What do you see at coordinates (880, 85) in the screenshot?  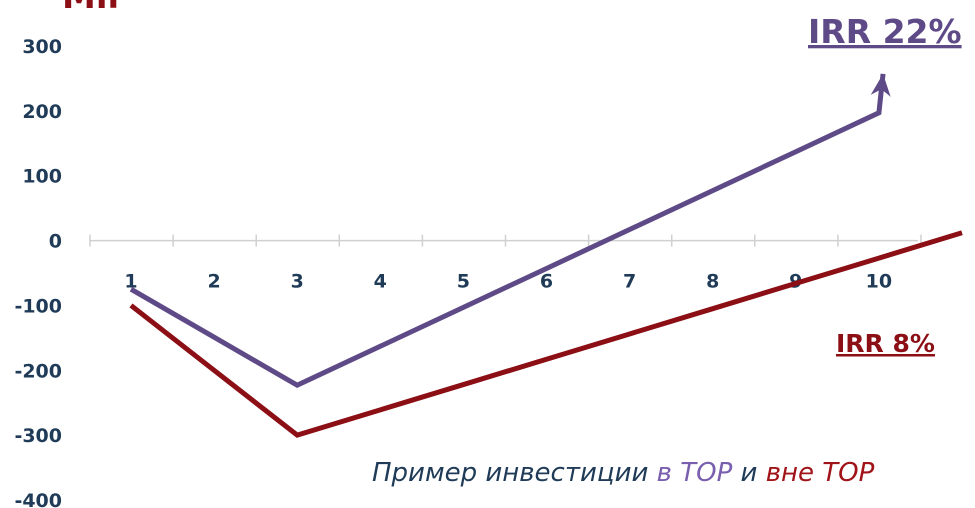 I see `series-arrow-head` at bounding box center [880, 85].